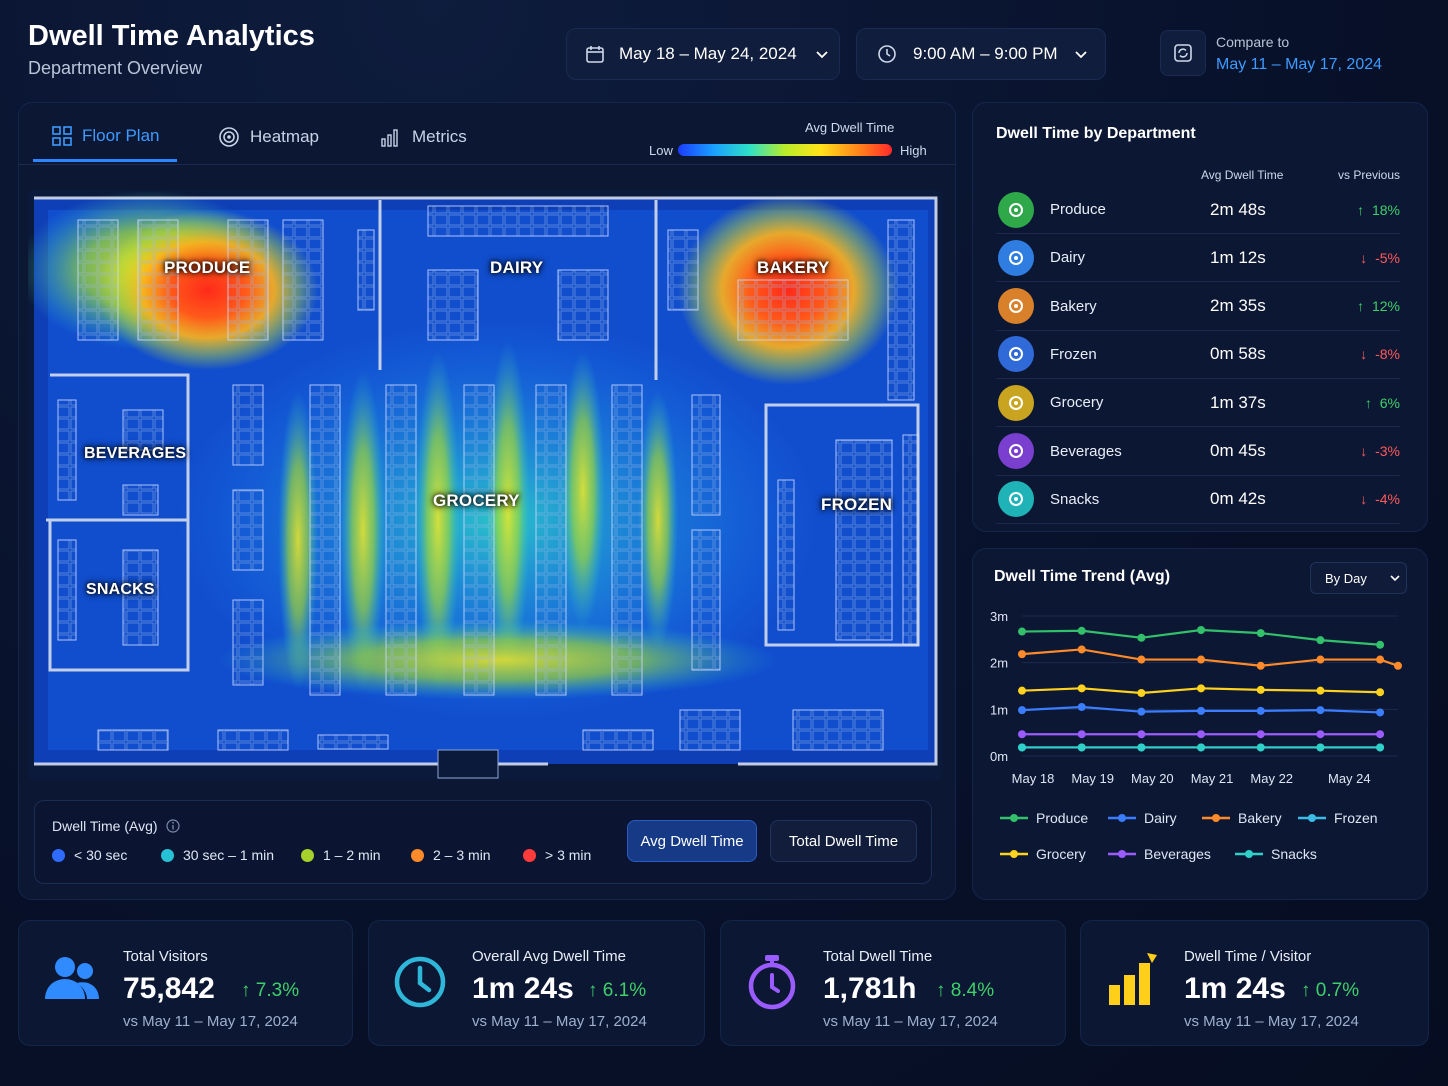 This screenshot has width=1448, height=1086. I want to click on dept-row-dairy: Dairy 1m 12s ↓ -5%, so click(1198, 258).